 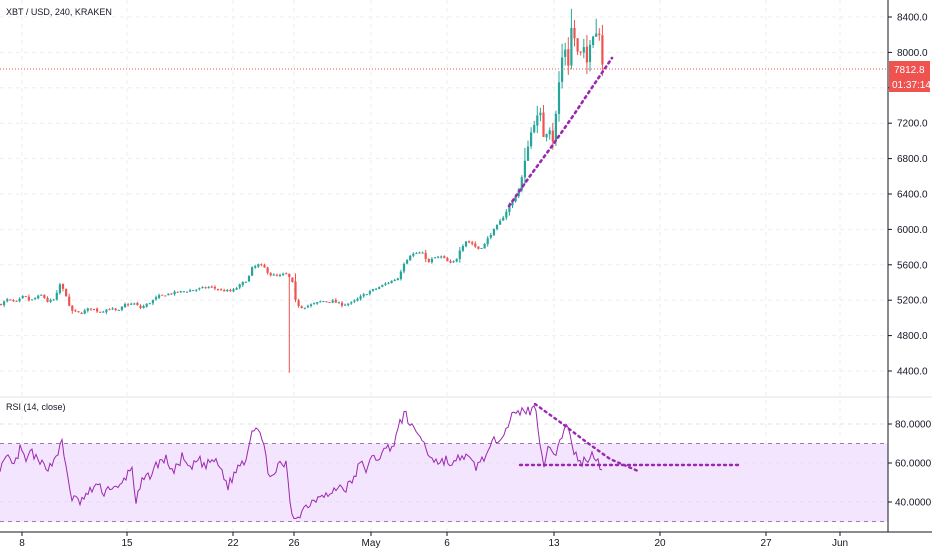 What do you see at coordinates (466, 540) in the screenshot?
I see `time-axis: 8 15 22 26 May 6 13 20 27 Jun` at bounding box center [466, 540].